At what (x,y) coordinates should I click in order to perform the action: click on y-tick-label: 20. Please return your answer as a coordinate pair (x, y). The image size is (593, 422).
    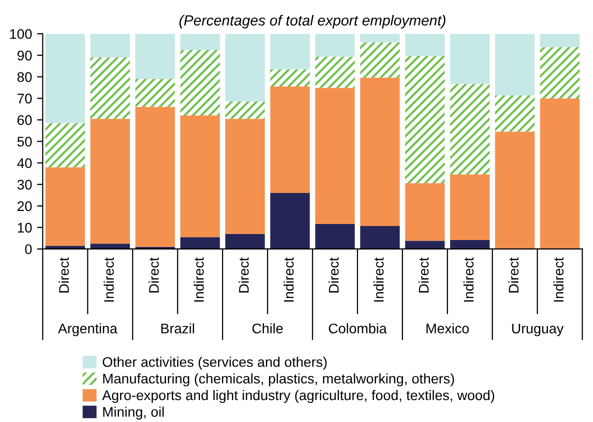
    Looking at the image, I should click on (25, 206).